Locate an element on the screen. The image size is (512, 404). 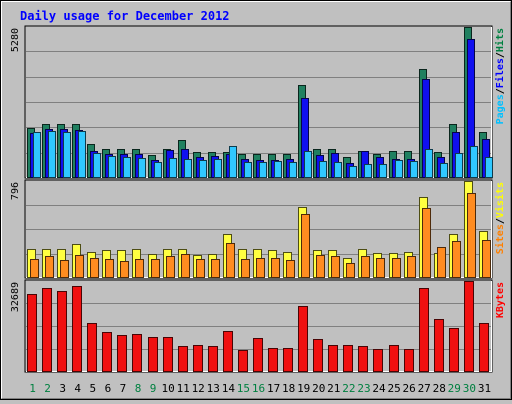
x-tick-label: 8 is located at coordinates (138, 388).